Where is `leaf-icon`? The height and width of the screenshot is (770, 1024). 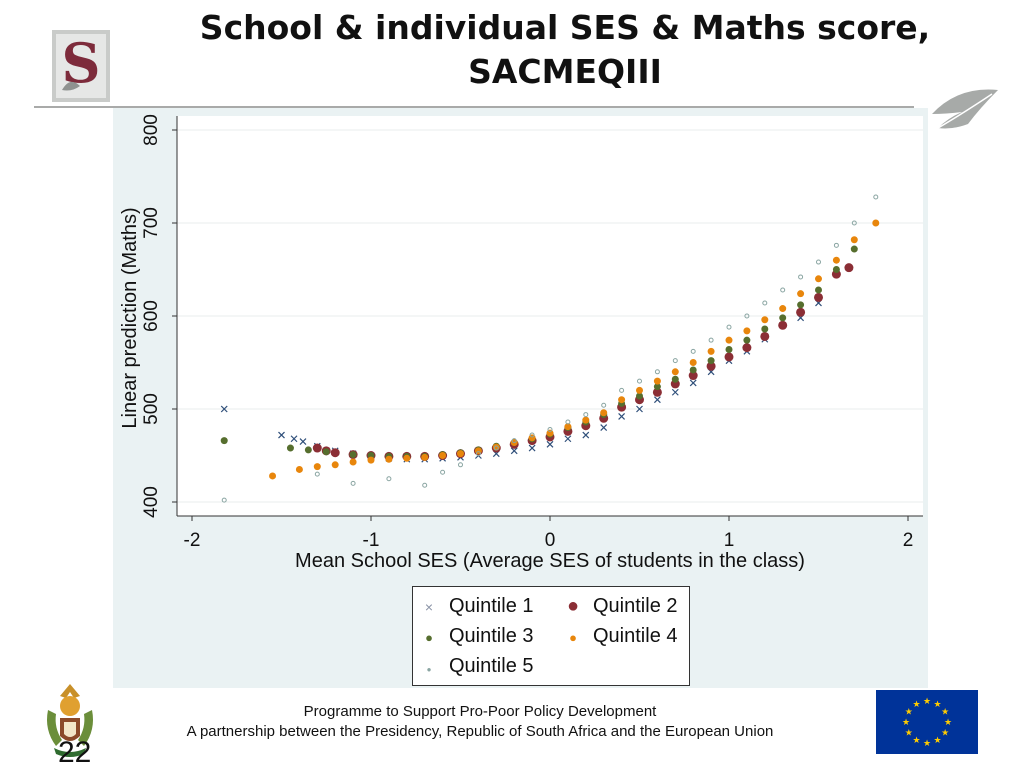
leaf-icon is located at coordinates (965, 109).